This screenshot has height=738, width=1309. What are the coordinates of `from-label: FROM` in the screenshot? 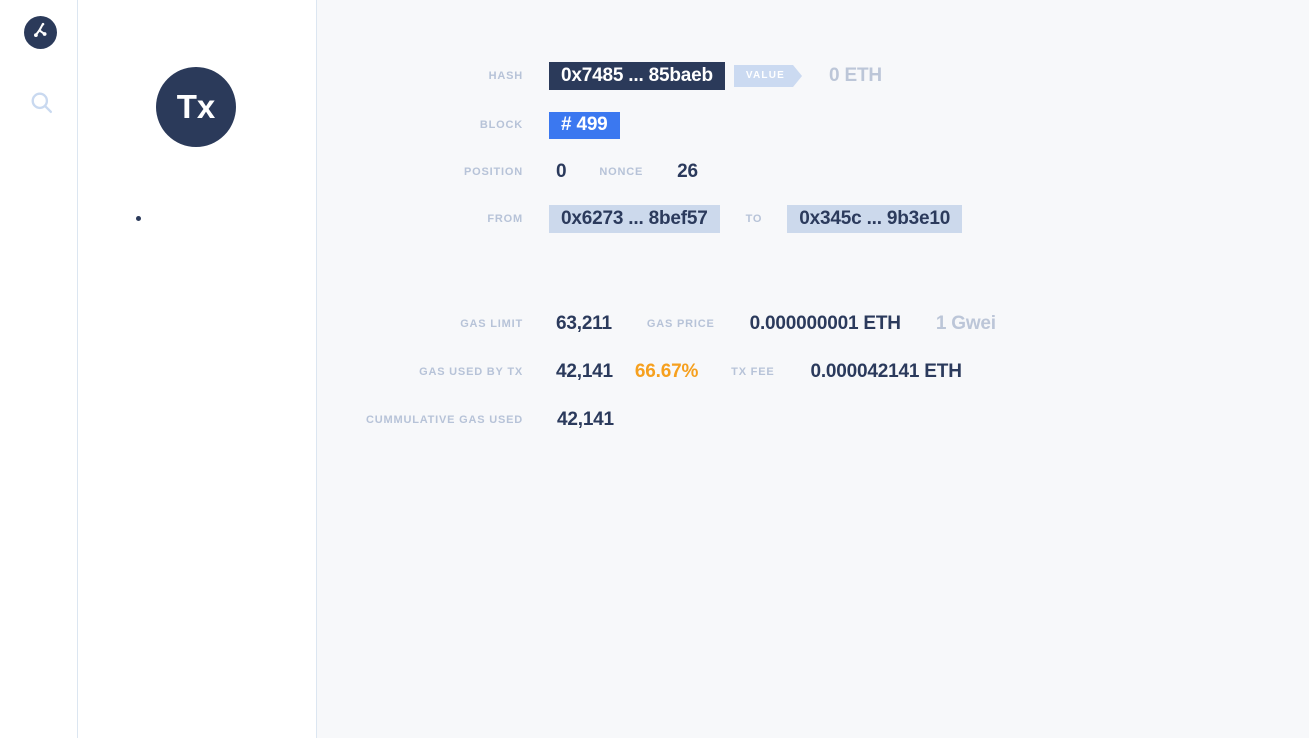 It's located at (505, 219).